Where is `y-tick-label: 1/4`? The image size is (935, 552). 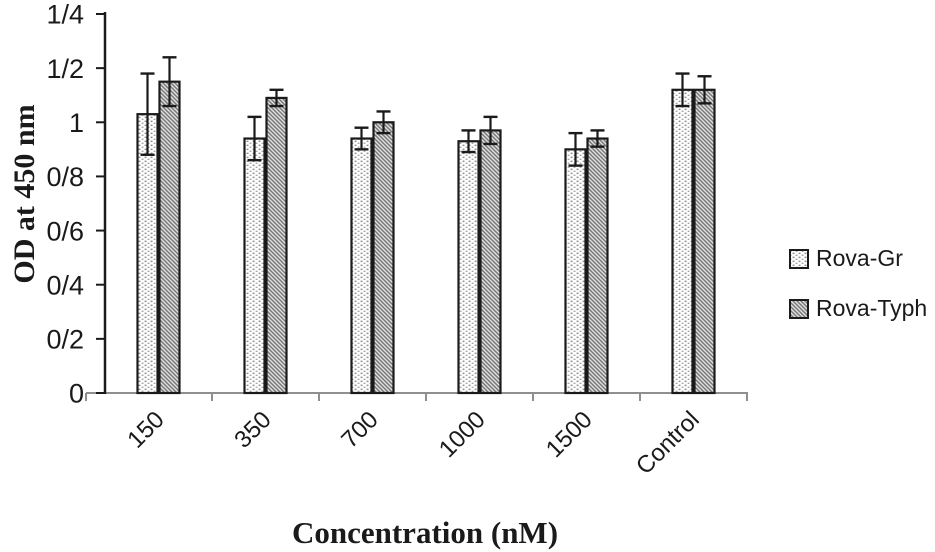 y-tick-label: 1/4 is located at coordinates (65, 15).